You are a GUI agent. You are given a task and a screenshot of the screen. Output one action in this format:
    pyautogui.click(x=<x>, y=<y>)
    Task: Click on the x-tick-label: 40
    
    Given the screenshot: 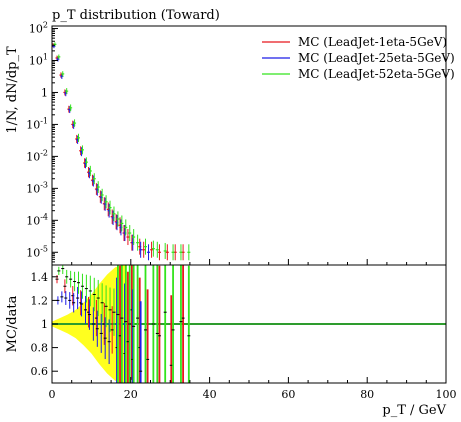 What is the action you would take?
    pyautogui.click(x=210, y=394)
    